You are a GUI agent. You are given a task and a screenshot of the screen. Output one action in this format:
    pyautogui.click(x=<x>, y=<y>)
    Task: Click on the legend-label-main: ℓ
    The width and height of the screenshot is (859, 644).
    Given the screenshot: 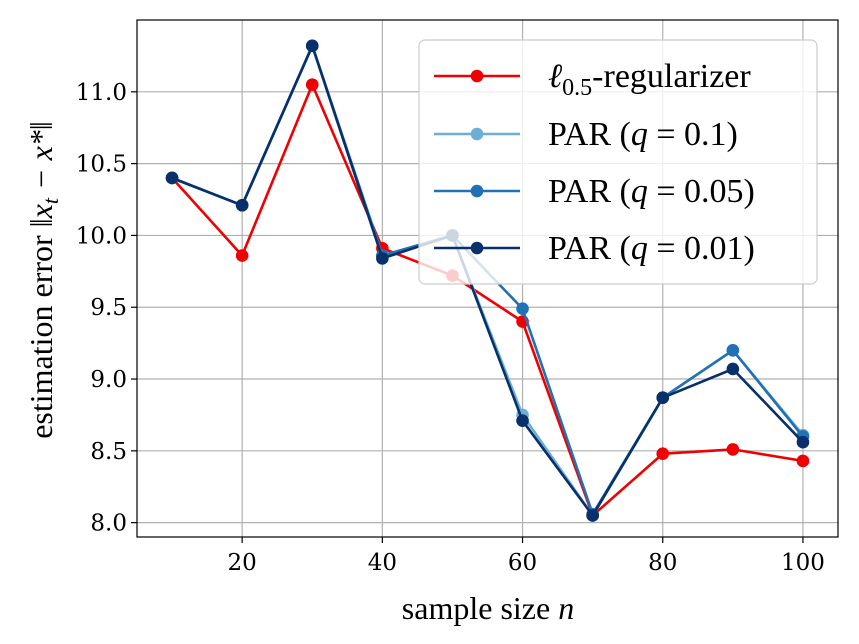 What is the action you would take?
    pyautogui.click(x=555, y=76)
    